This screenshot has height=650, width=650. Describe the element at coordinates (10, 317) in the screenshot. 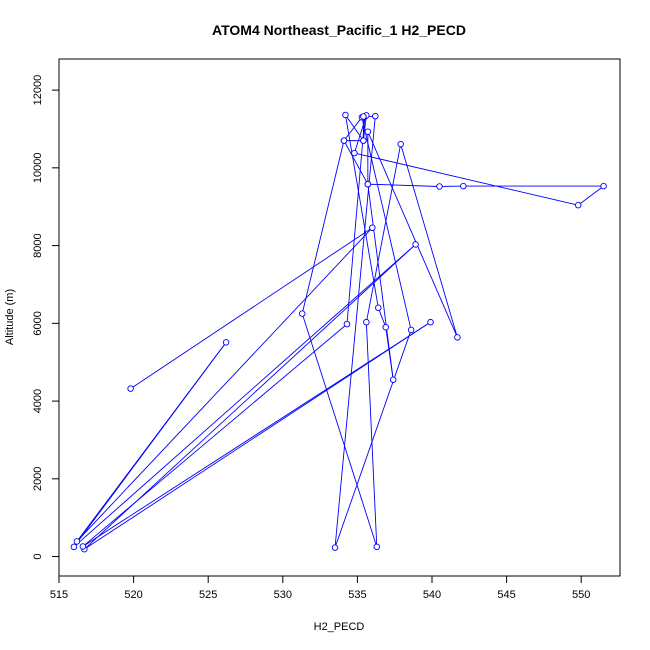

I see `y-axis-label: Altitude (m)` at that location.